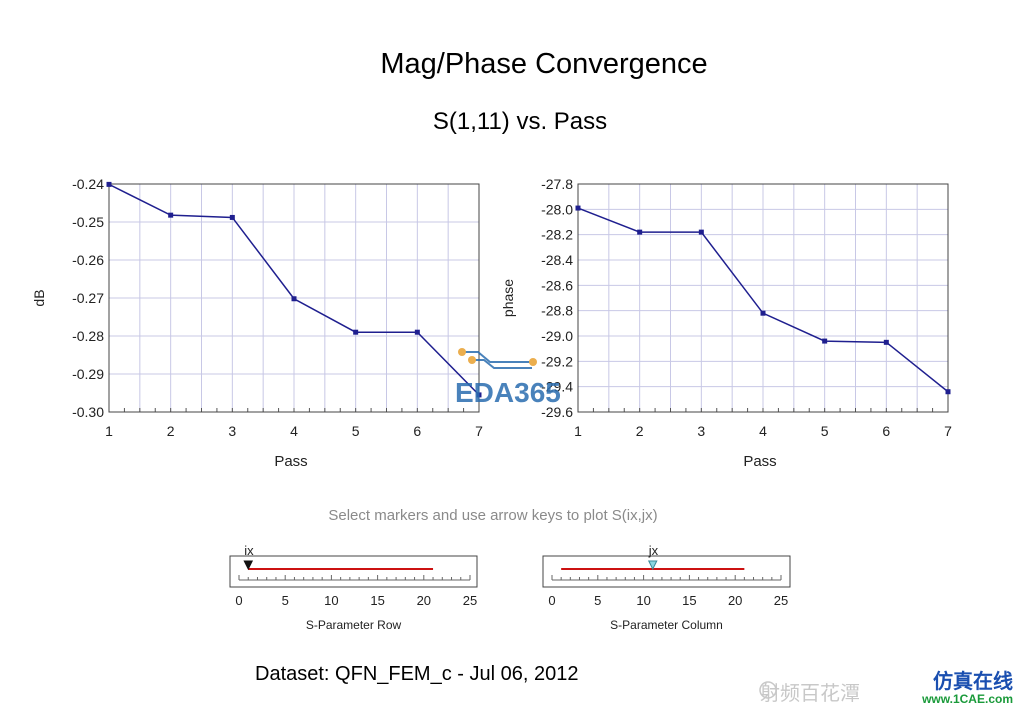 The height and width of the screenshot is (707, 1021). What do you see at coordinates (294, 431) in the screenshot?
I see `mag-x-tick-label: 4` at bounding box center [294, 431].